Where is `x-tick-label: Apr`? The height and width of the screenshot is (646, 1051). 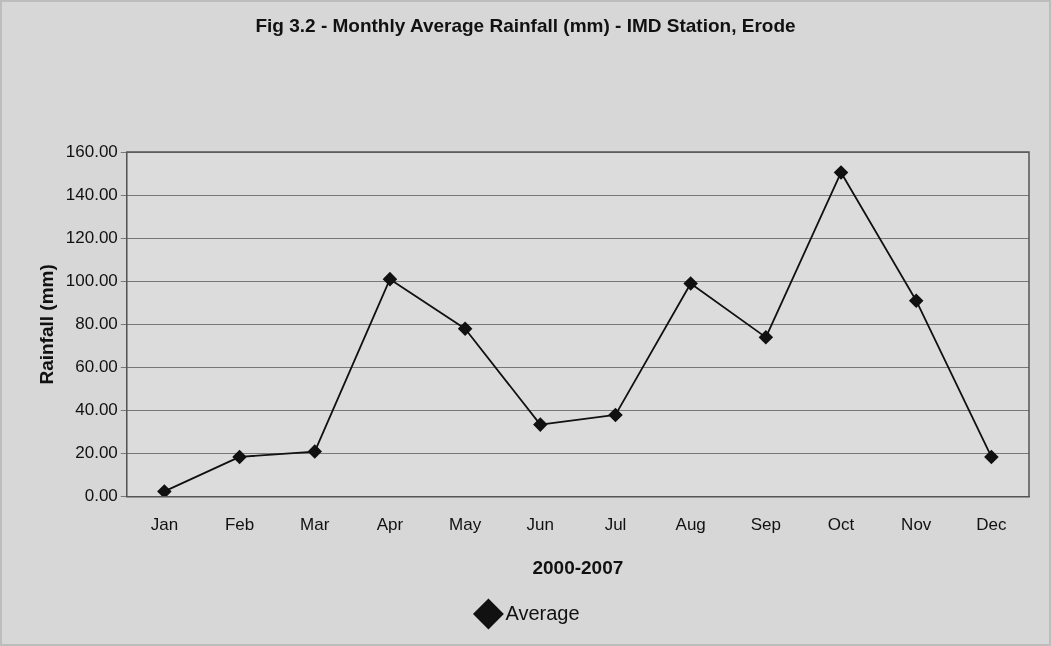 x-tick-label: Apr is located at coordinates (390, 524).